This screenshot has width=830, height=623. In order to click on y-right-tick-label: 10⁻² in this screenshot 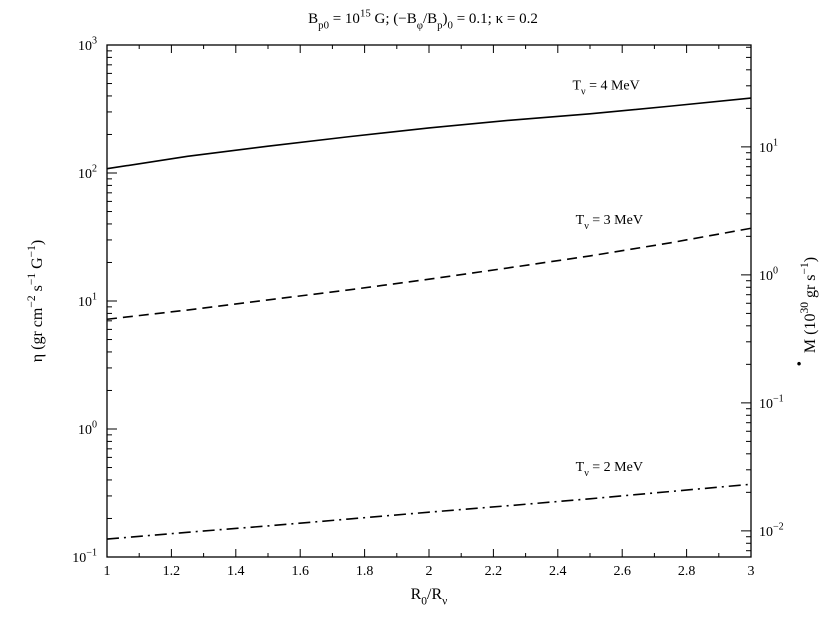, I will do `click(771, 531)`.